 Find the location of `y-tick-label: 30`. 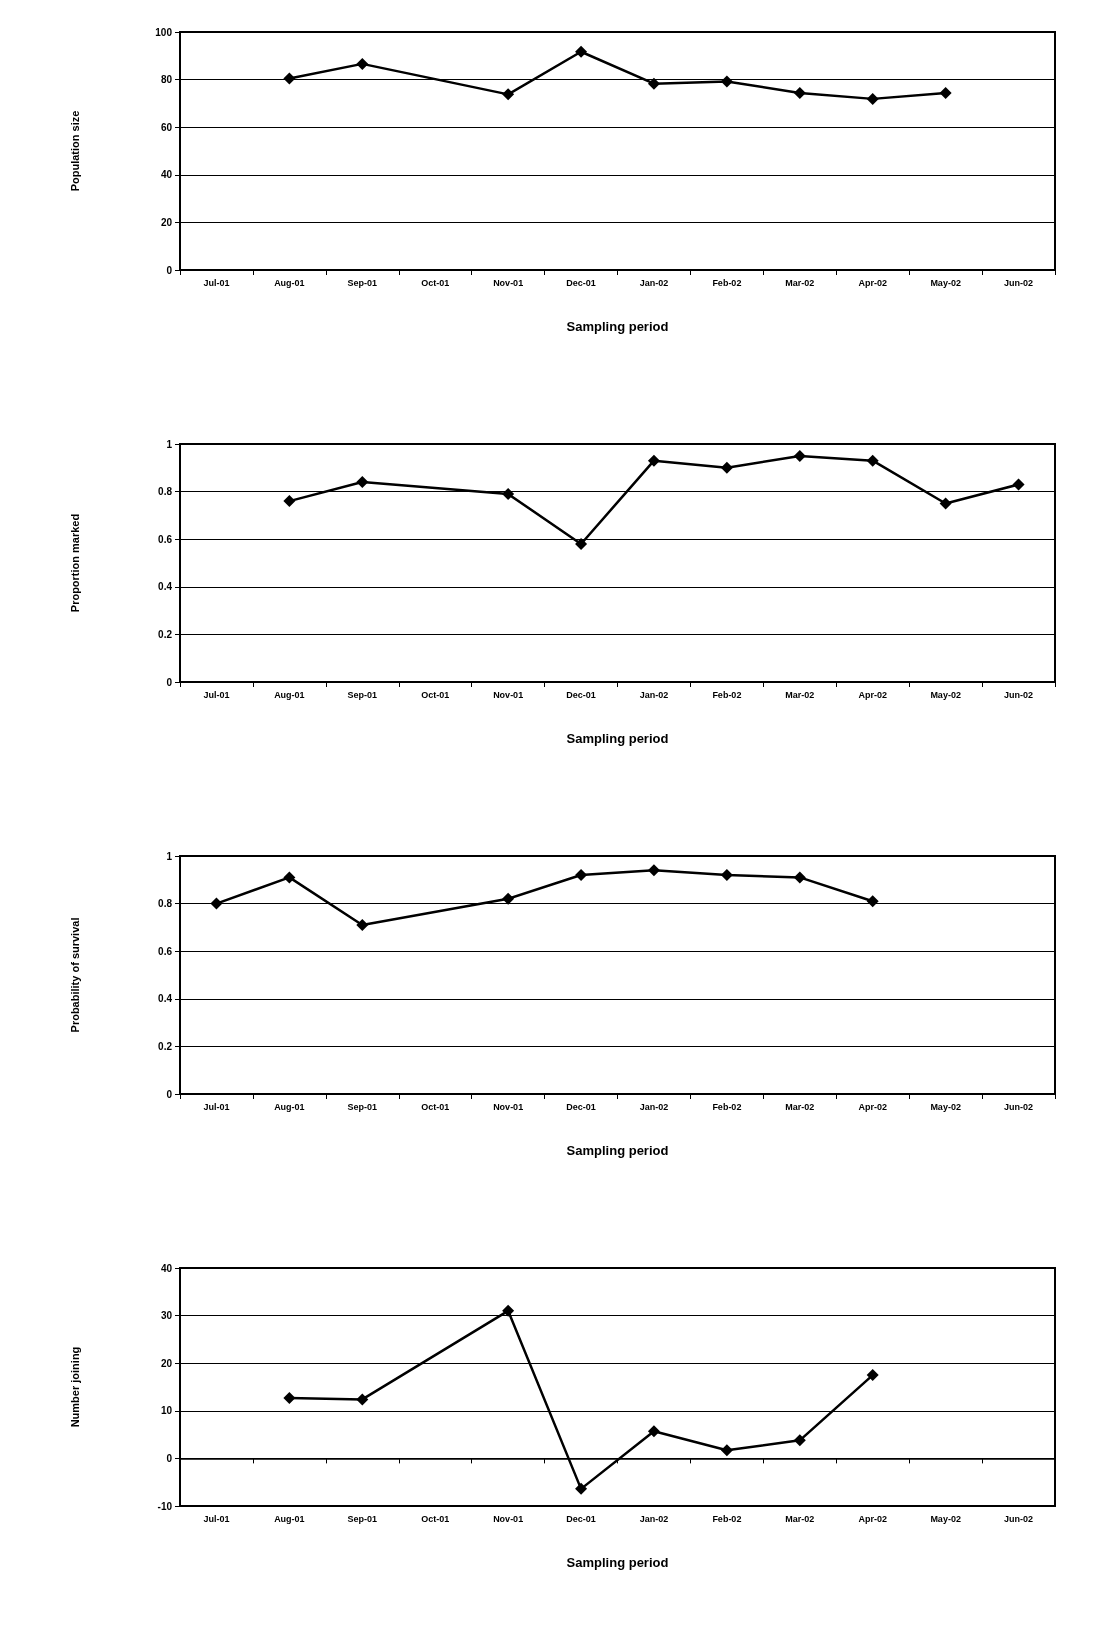

y-tick-label: 30 is located at coordinates (166, 1316).